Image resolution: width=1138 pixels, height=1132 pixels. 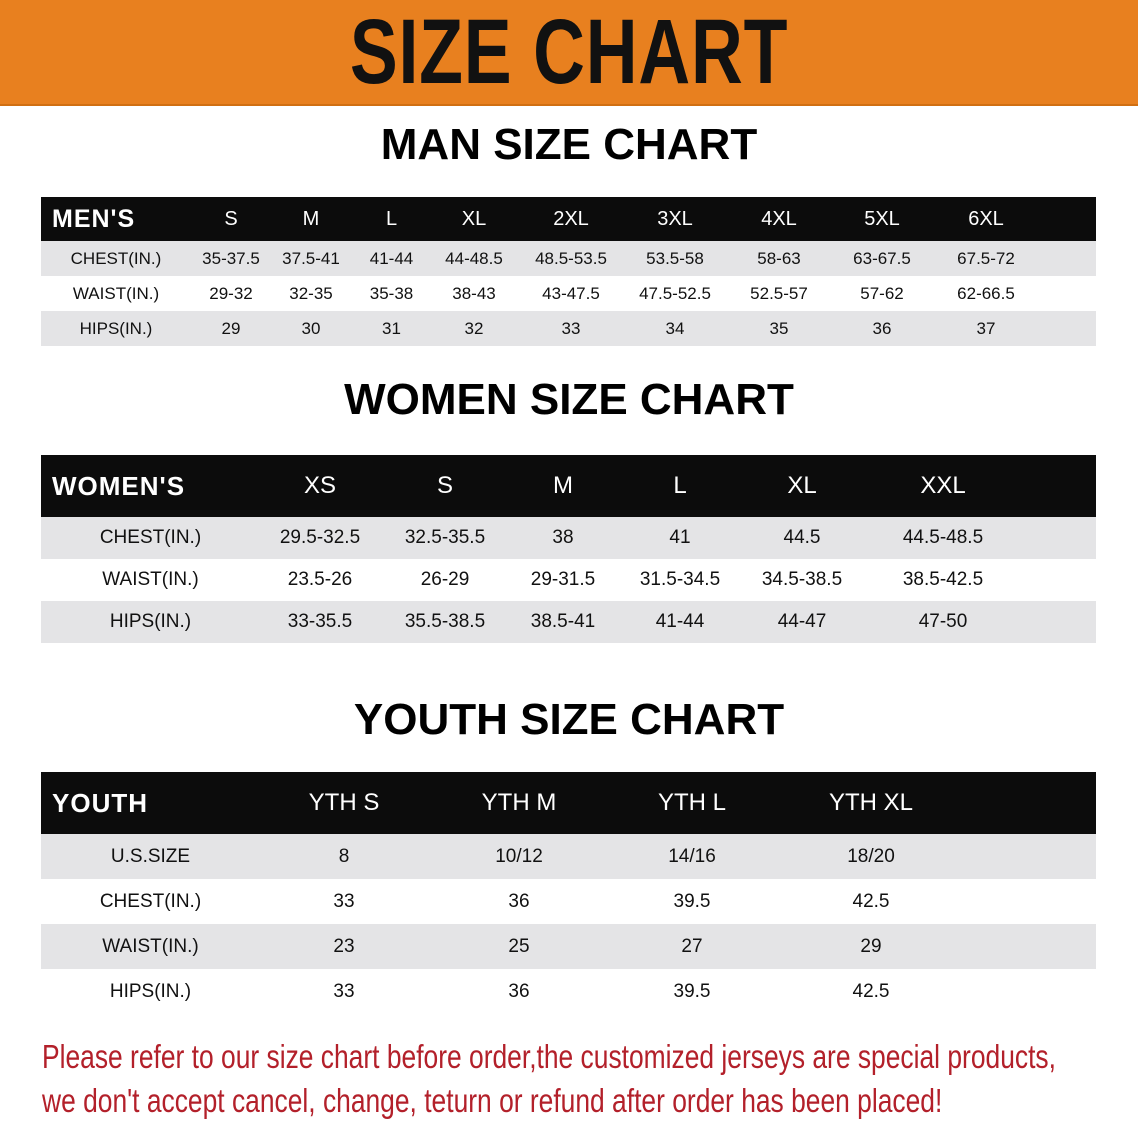 What do you see at coordinates (94, 218) in the screenshot?
I see `table-title-cell: MEN'S` at bounding box center [94, 218].